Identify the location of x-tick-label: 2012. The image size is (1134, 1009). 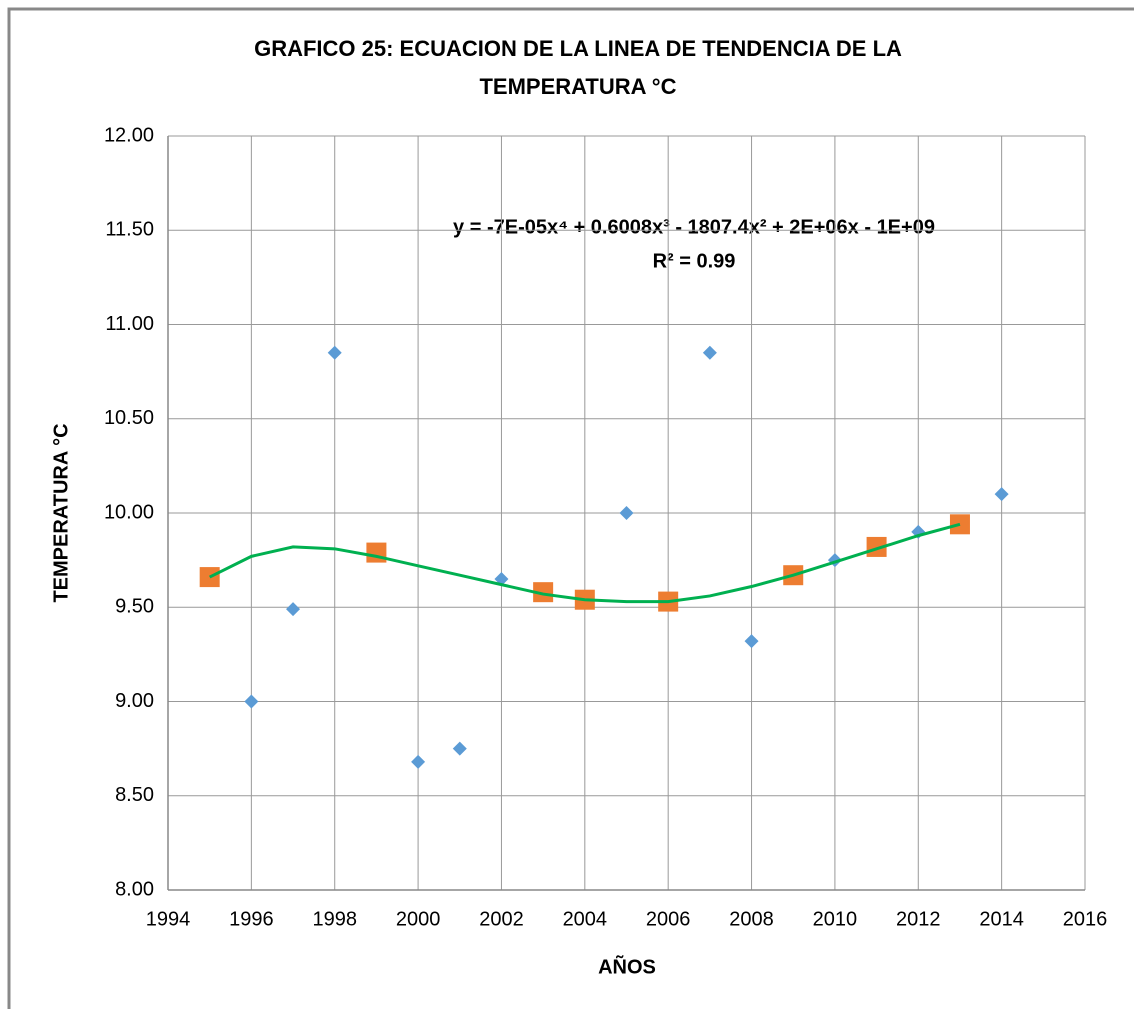
(918, 919).